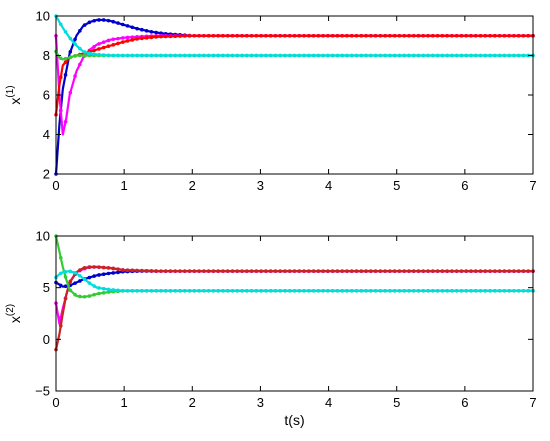  What do you see at coordinates (46, 339) in the screenshot?
I see `y-tick-label: 0` at bounding box center [46, 339].